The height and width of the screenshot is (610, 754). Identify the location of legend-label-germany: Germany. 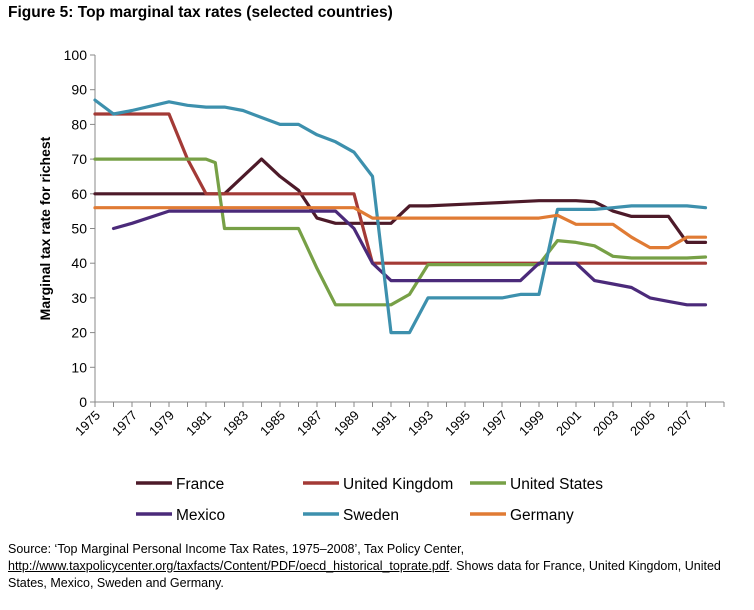
(542, 515).